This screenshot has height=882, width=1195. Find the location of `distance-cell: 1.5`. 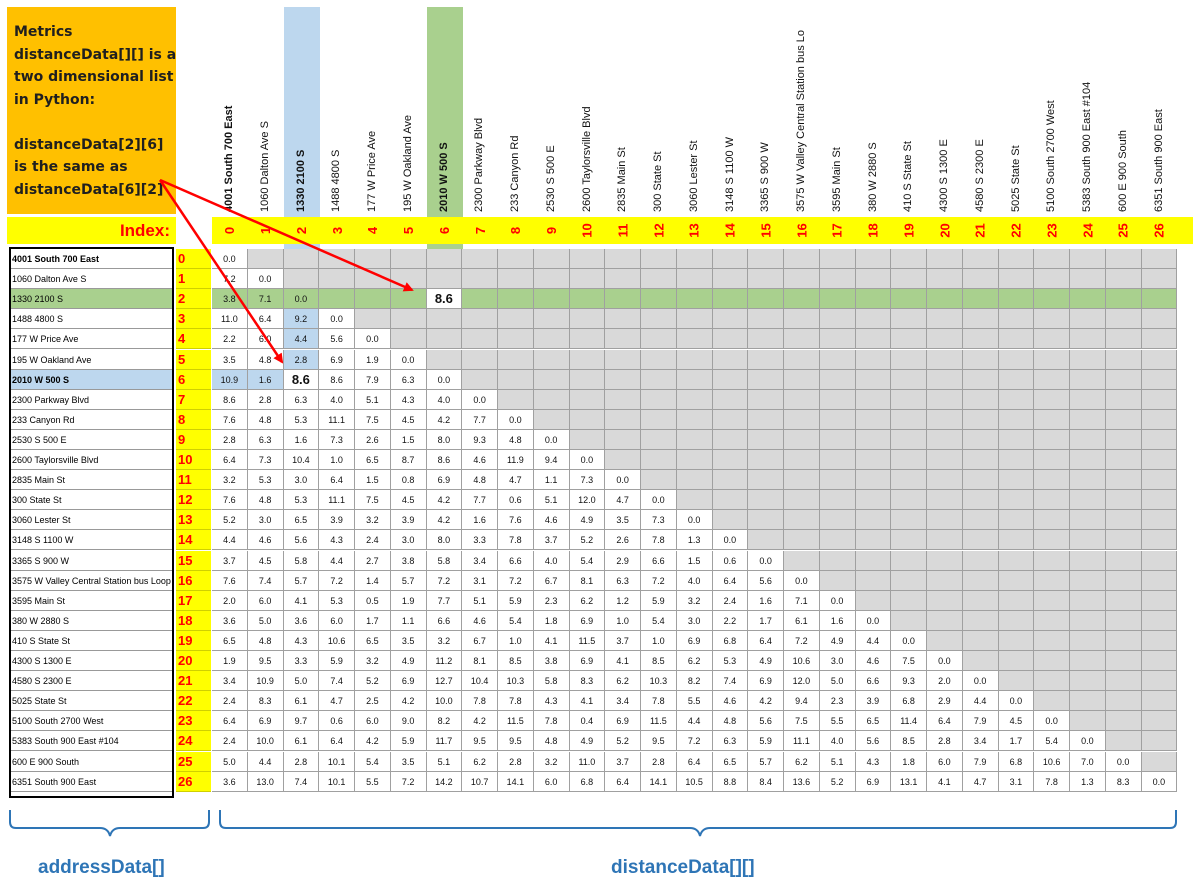

distance-cell: 1.5 is located at coordinates (694, 560).